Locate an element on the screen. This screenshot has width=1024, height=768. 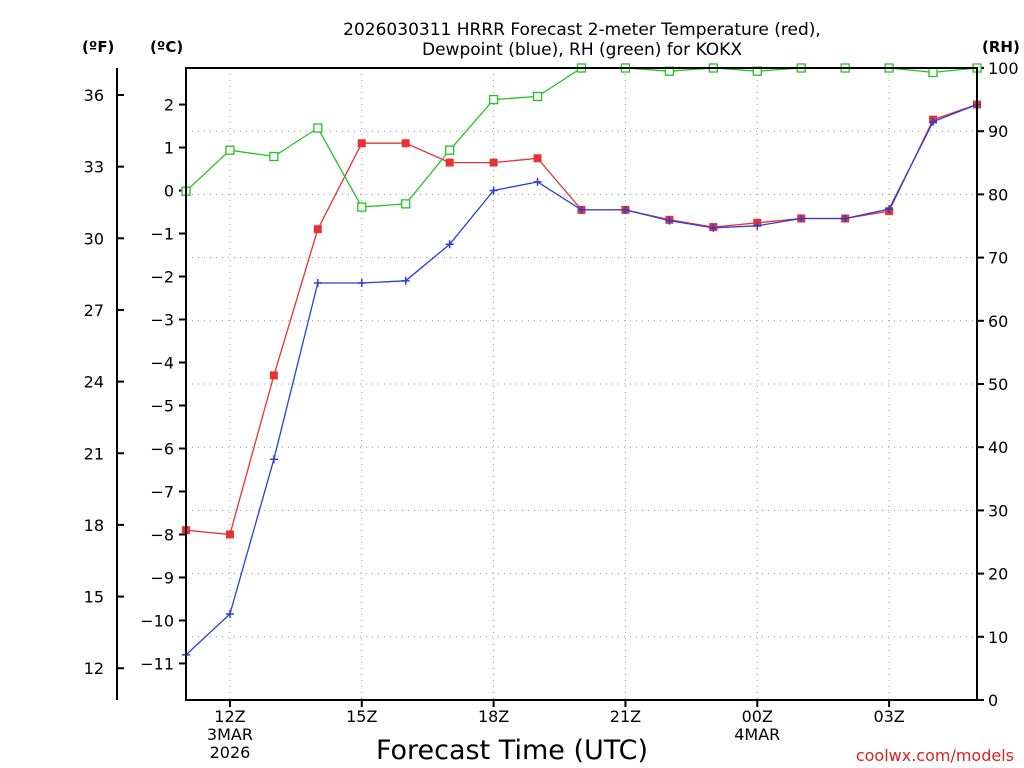
fahrenheit-tick-label: 12 is located at coordinates (94, 668).